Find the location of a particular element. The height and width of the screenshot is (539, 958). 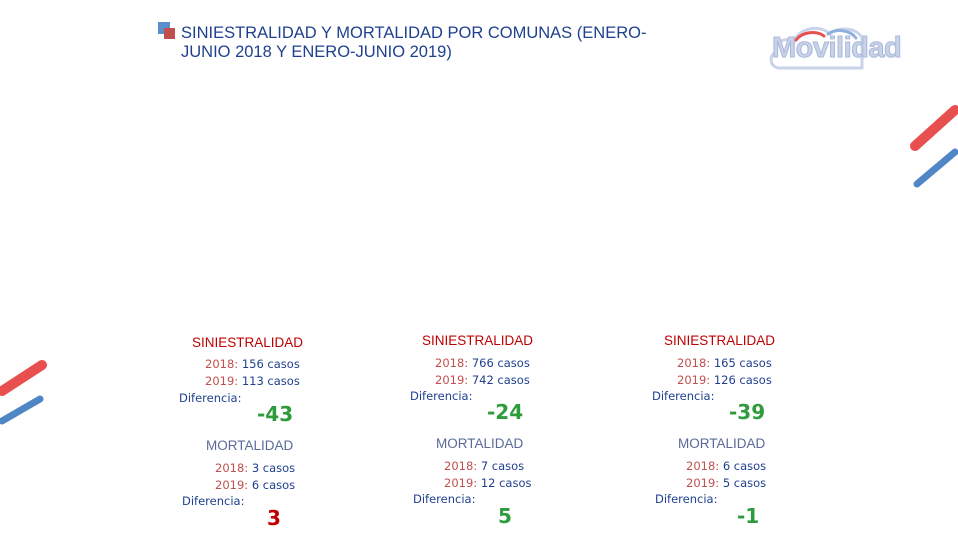

stripes-left-icon is located at coordinates (23, 392).